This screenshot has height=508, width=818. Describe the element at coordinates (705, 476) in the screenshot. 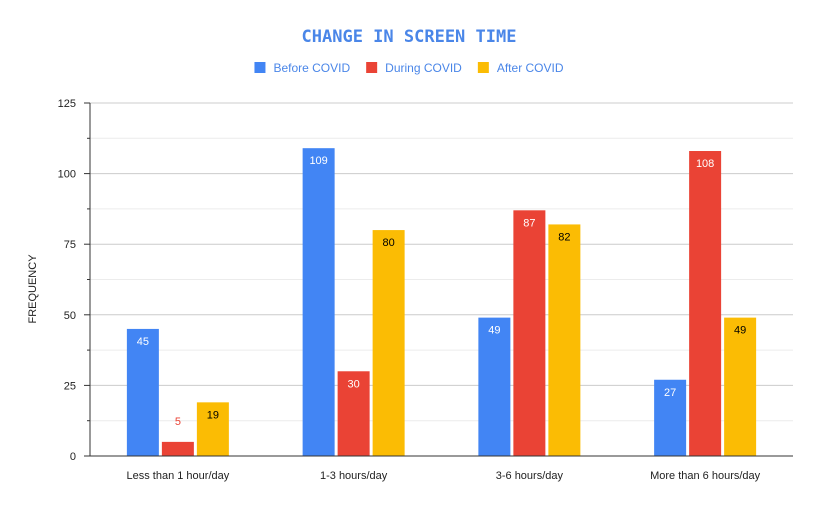

I see `x-category-label: More than 6 hours/day` at that location.